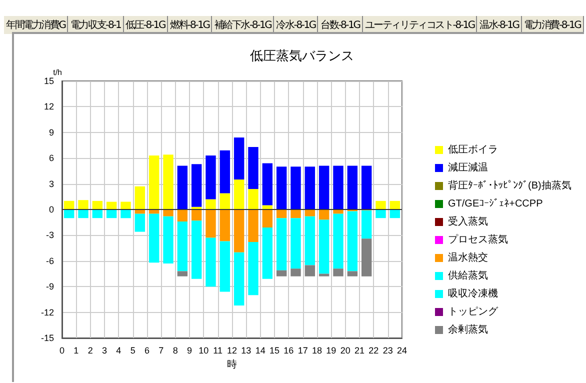  I want to click on x-tick-label: 6, so click(147, 351).